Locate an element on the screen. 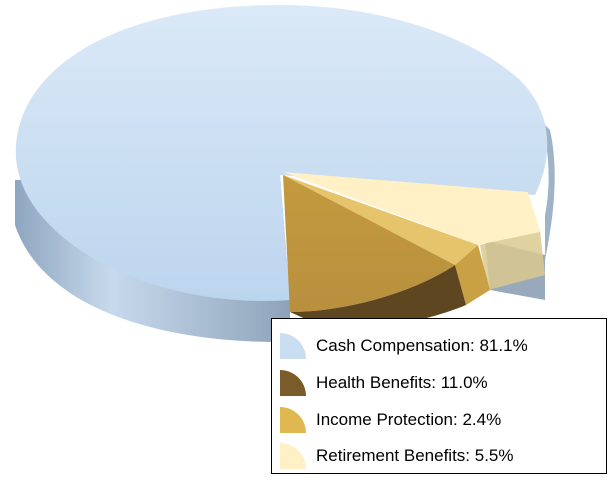 Image resolution: width=613 pixels, height=480 pixels. legend-item-health-benefits: Health Benefits: 11.0% is located at coordinates (383, 383).